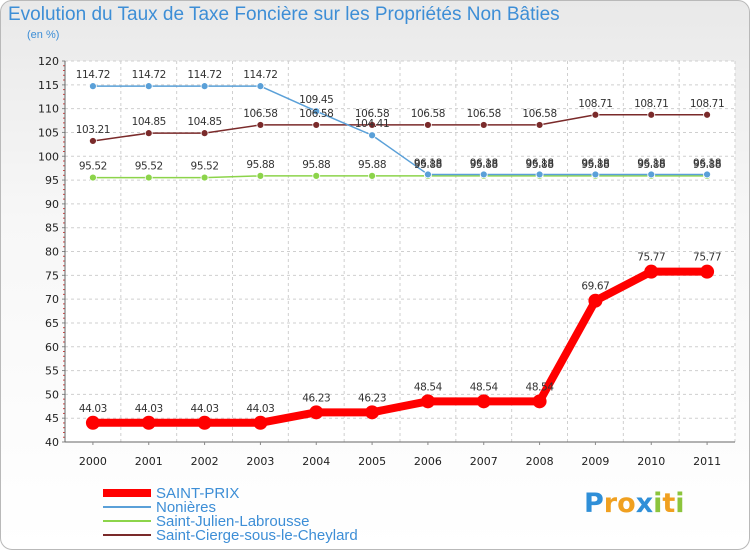  What do you see at coordinates (48, 109) in the screenshot?
I see `y-tick-label: 110` at bounding box center [48, 109].